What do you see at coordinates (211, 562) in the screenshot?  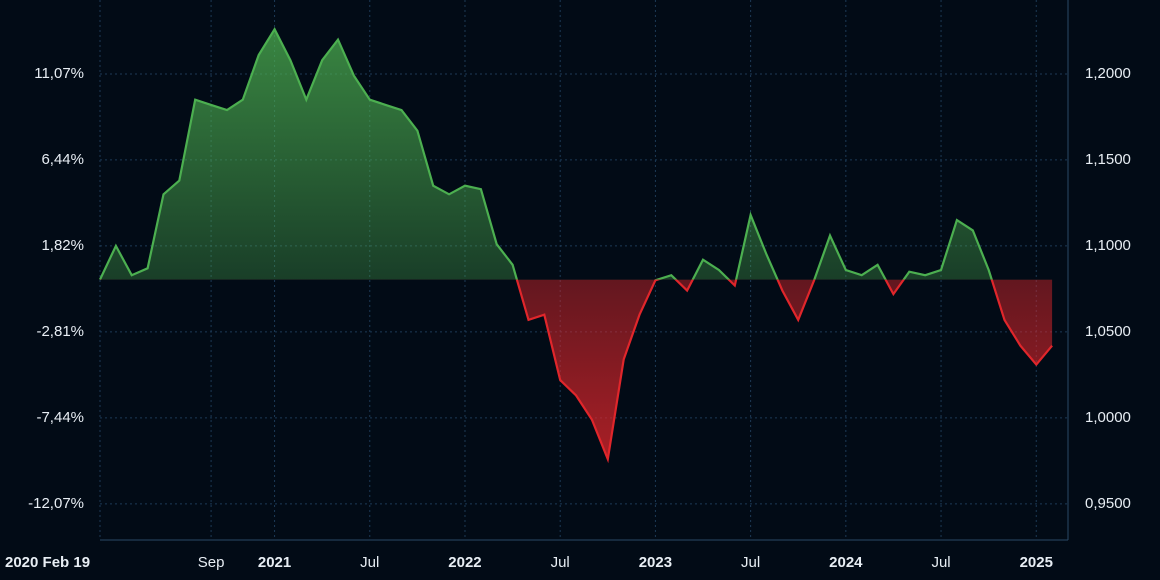 I see `x-tick-label: Sep` at bounding box center [211, 562].